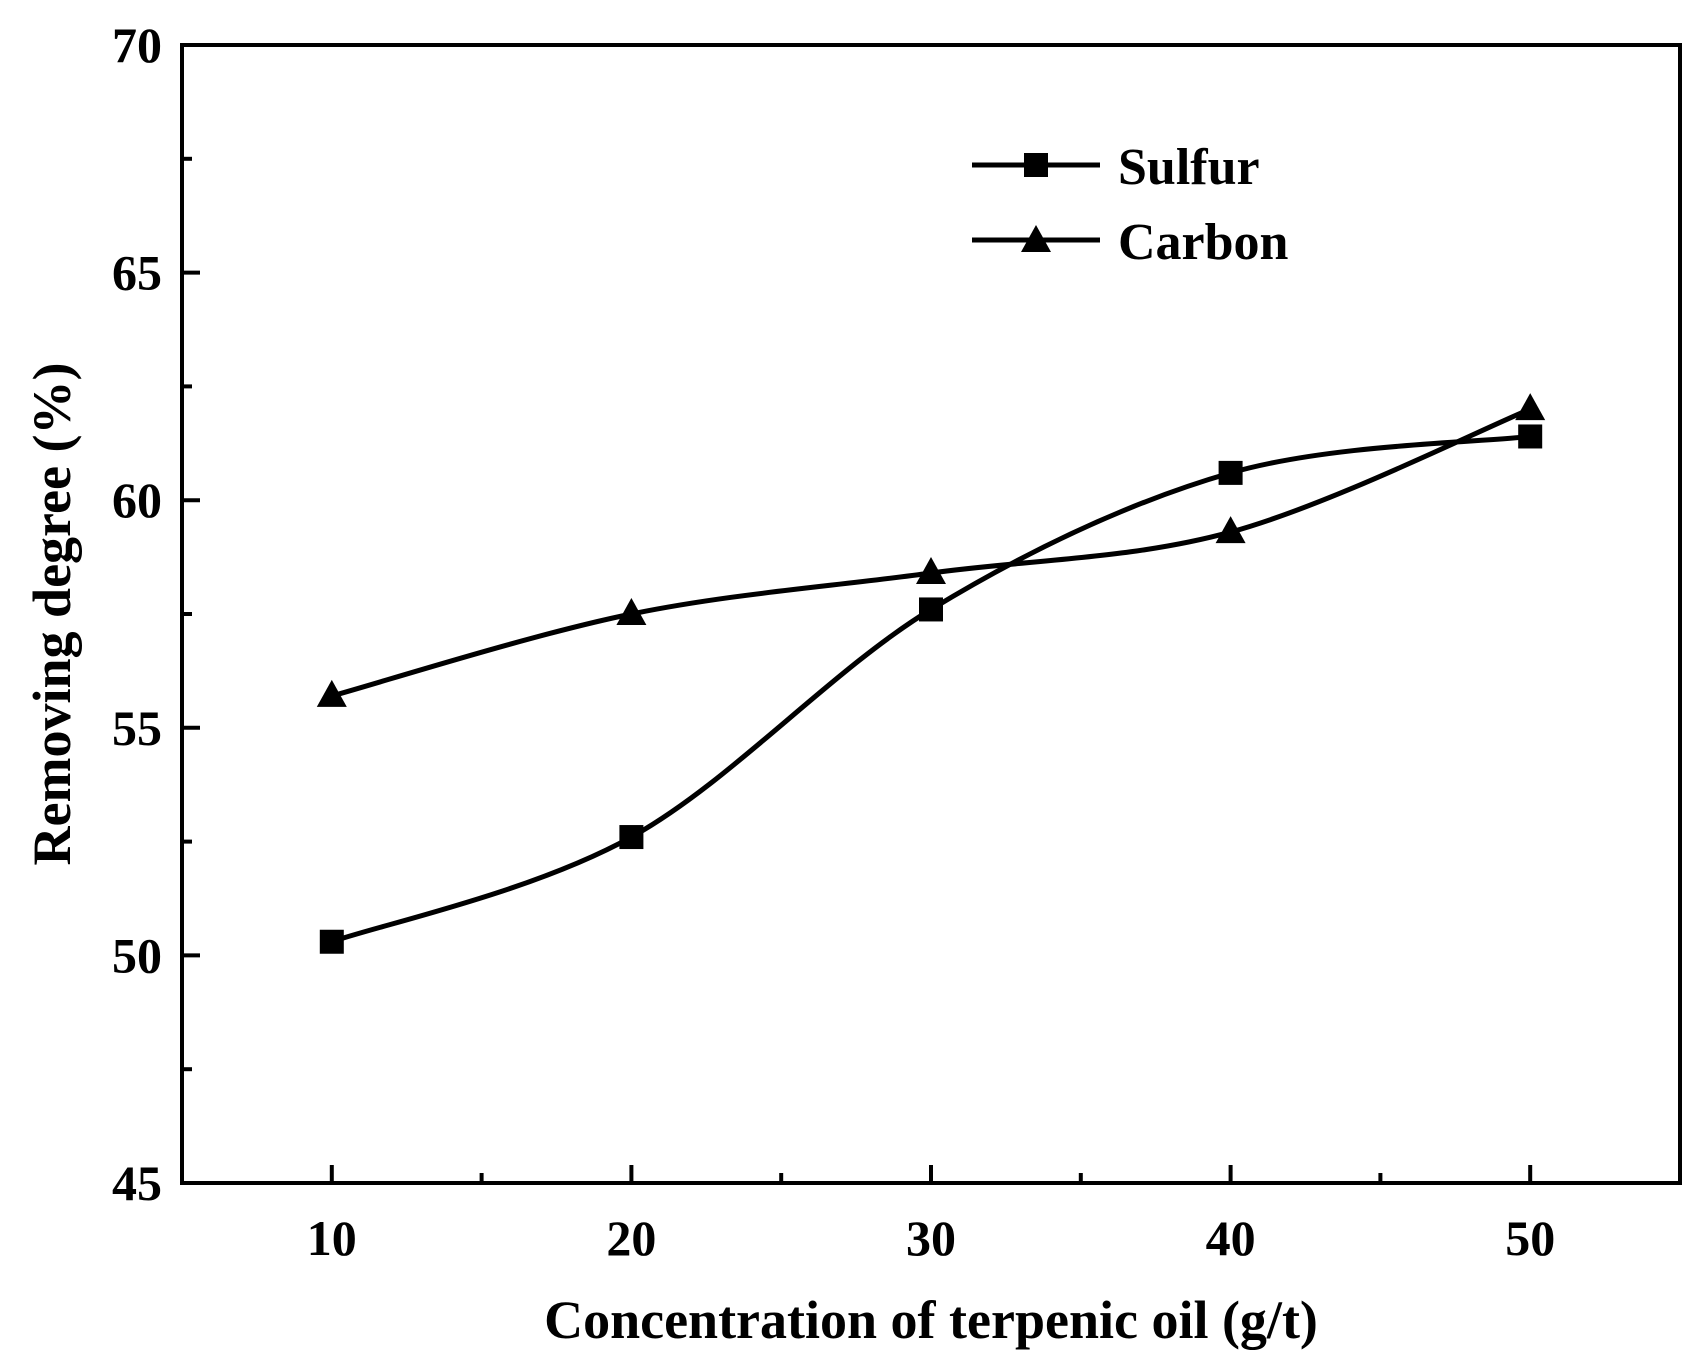 The width and height of the screenshot is (1698, 1360). Describe the element at coordinates (137, 614) in the screenshot. I see `y-tick-labels: 45 50 55 60 65 70` at that location.